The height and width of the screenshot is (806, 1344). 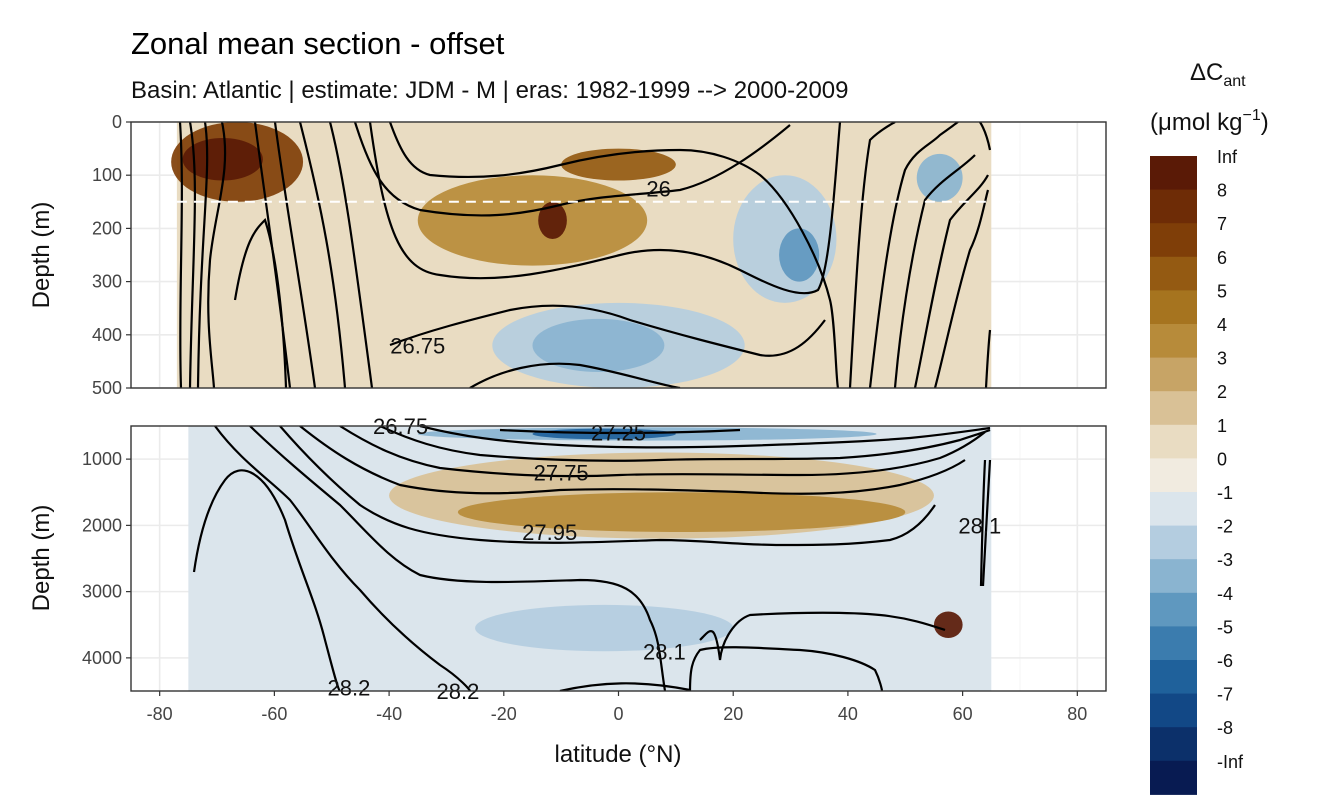 What do you see at coordinates (617, 707) in the screenshot?
I see `x-axis: -80 -60 -40 -20 0 20 40 60 80` at bounding box center [617, 707].